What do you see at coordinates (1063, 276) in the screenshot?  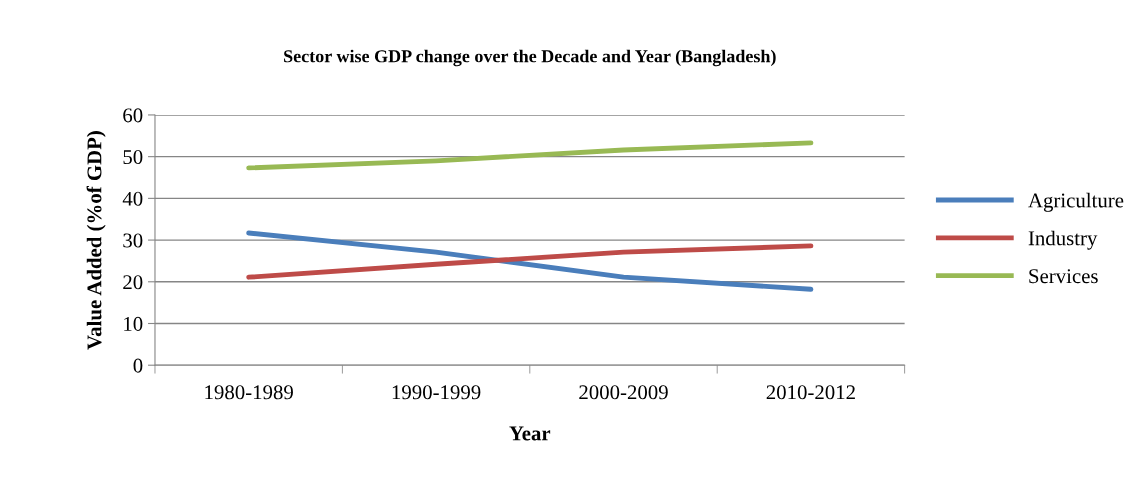 I see `legend-label: Services` at bounding box center [1063, 276].